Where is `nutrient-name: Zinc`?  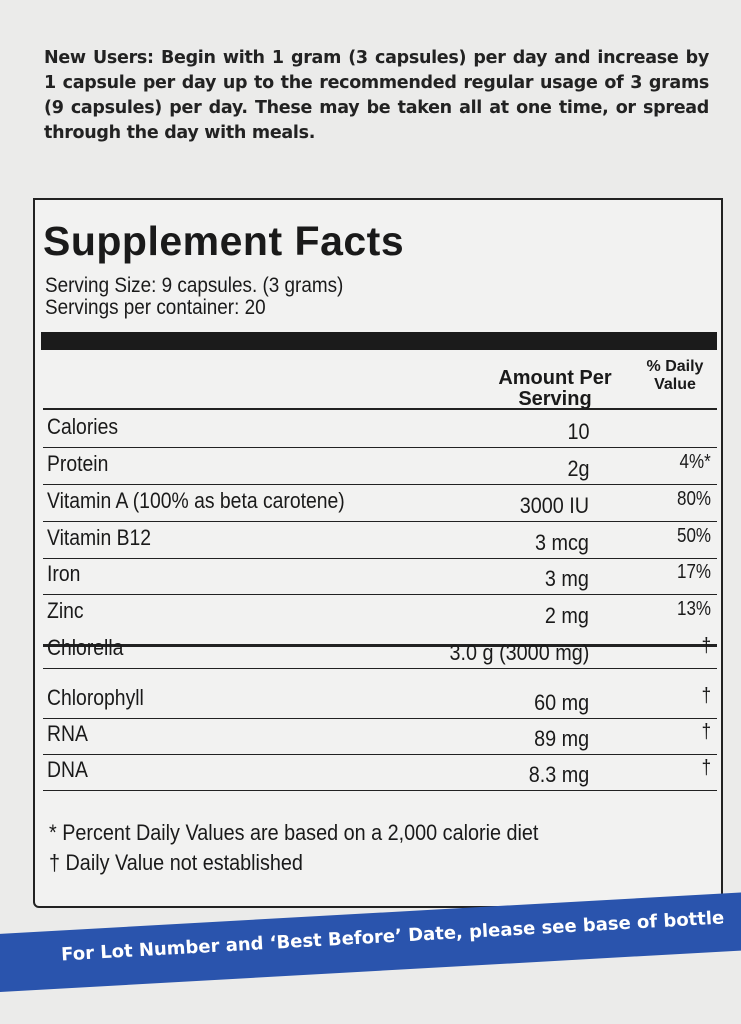
nutrient-name: Zinc is located at coordinates (65, 610).